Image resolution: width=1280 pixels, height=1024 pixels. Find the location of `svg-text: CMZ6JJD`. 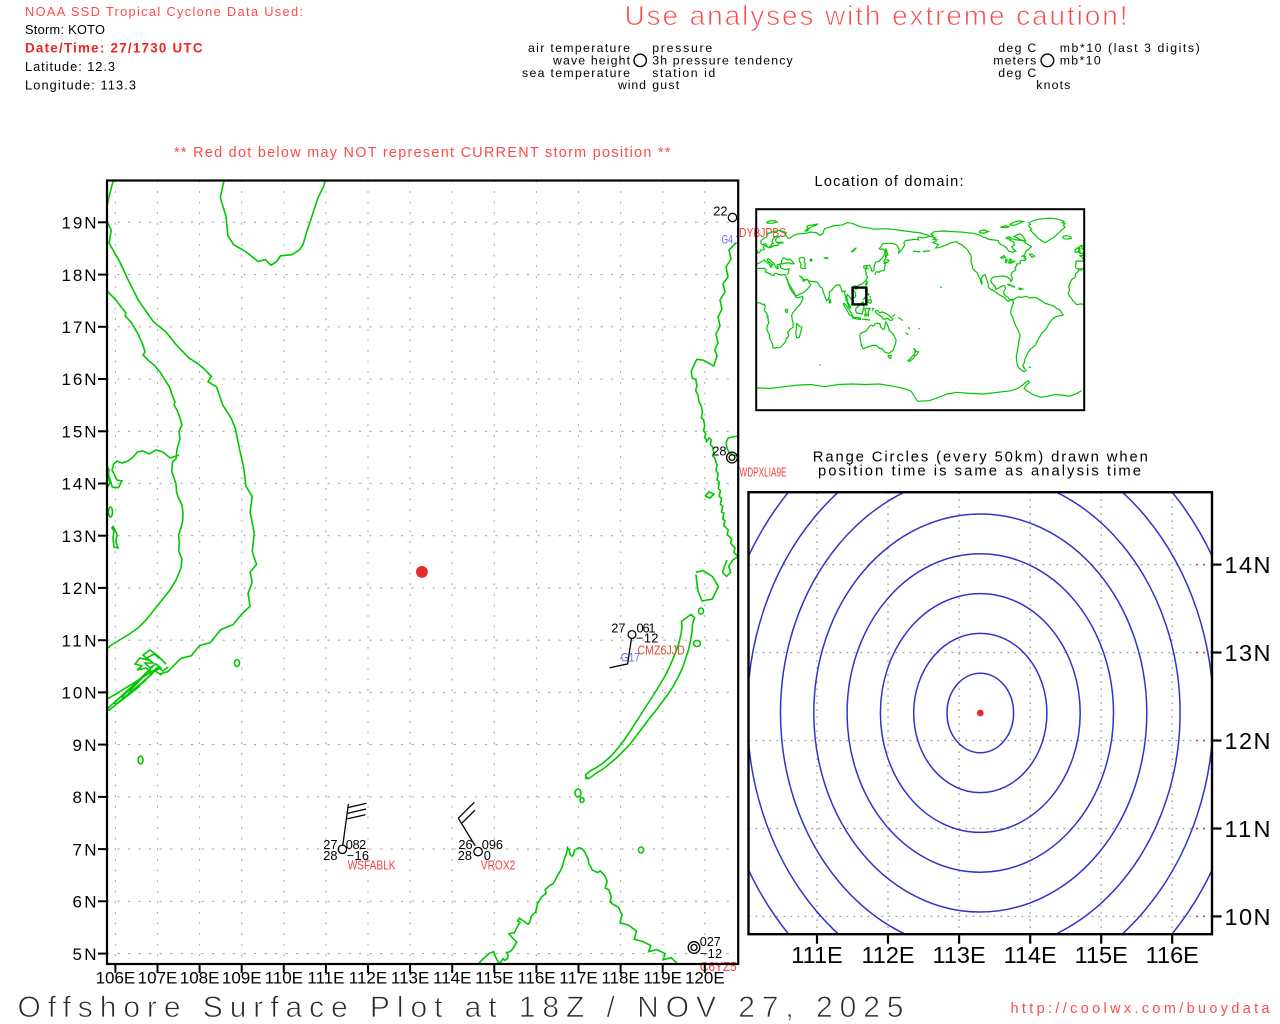

svg-text: CMZ6JJD is located at coordinates (661, 650).